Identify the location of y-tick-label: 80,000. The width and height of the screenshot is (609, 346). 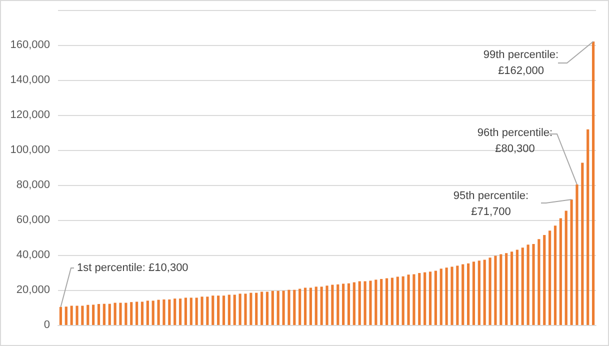
(33, 185).